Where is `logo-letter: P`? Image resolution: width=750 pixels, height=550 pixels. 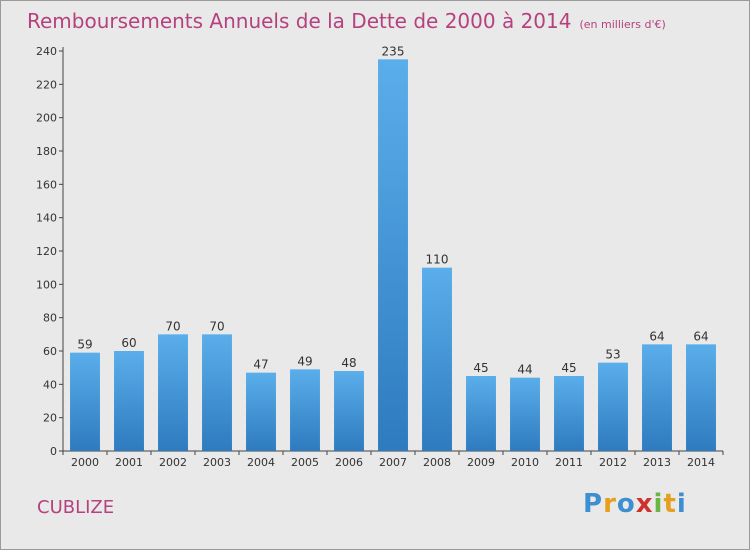
logo-letter: P is located at coordinates (593, 504).